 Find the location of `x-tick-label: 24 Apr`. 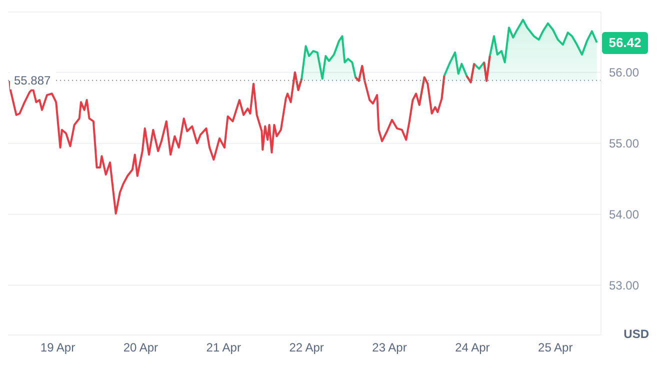

x-tick-label: 24 Apr is located at coordinates (472, 347).